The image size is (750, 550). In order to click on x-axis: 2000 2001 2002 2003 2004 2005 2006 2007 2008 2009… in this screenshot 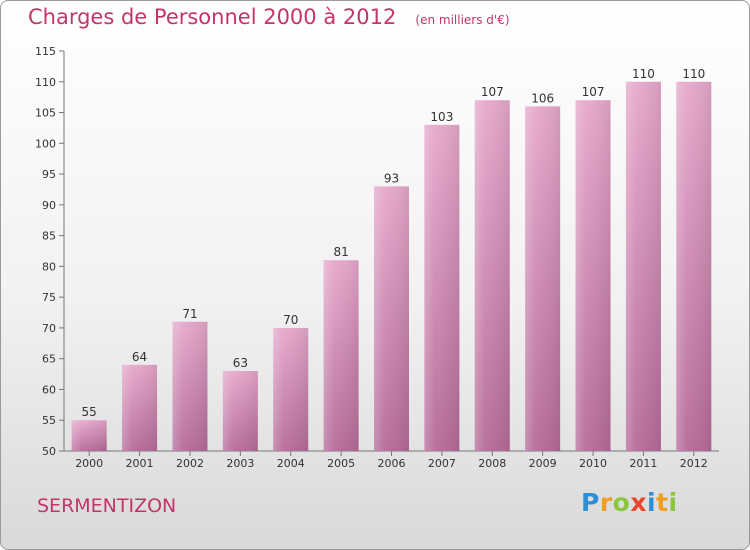, I will do `click(391, 460)`.